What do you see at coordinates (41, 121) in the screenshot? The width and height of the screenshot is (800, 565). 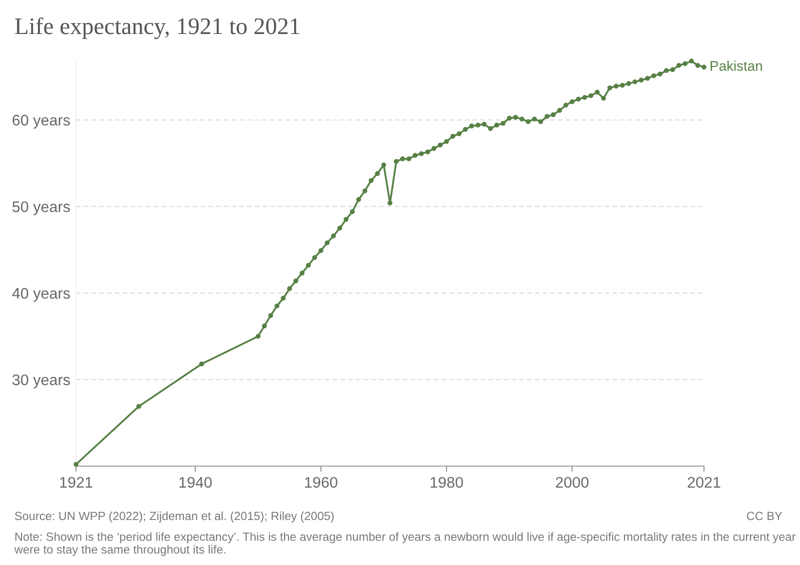 I see `y-tick-label: 60 years` at bounding box center [41, 121].